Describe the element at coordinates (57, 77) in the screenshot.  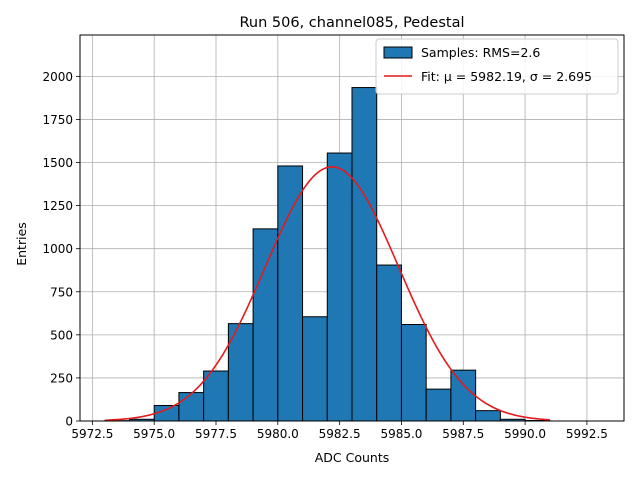
I see `y-tick-label-8: 2000` at that location.